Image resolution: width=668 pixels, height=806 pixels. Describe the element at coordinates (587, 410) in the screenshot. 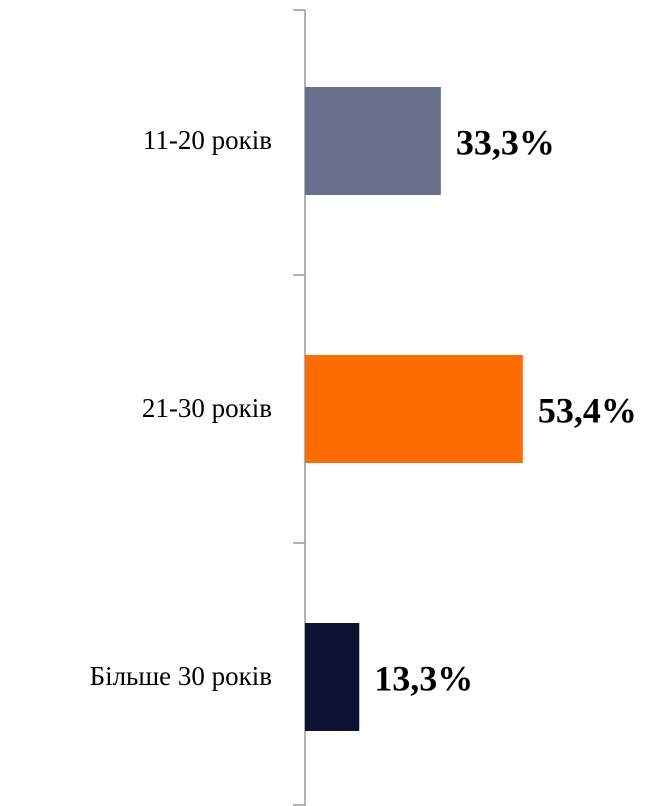

I see `value-label: 53,4%` at that location.